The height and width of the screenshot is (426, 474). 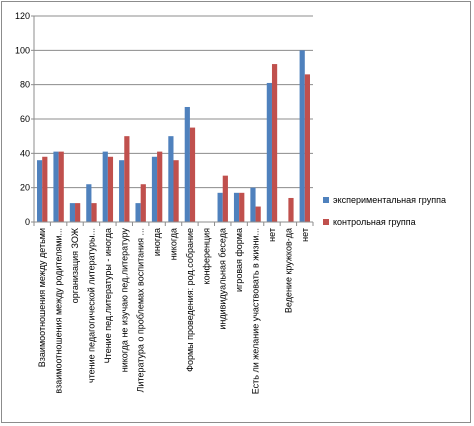 What do you see at coordinates (25, 153) in the screenshot?
I see `y-tick-label: 40` at bounding box center [25, 153].